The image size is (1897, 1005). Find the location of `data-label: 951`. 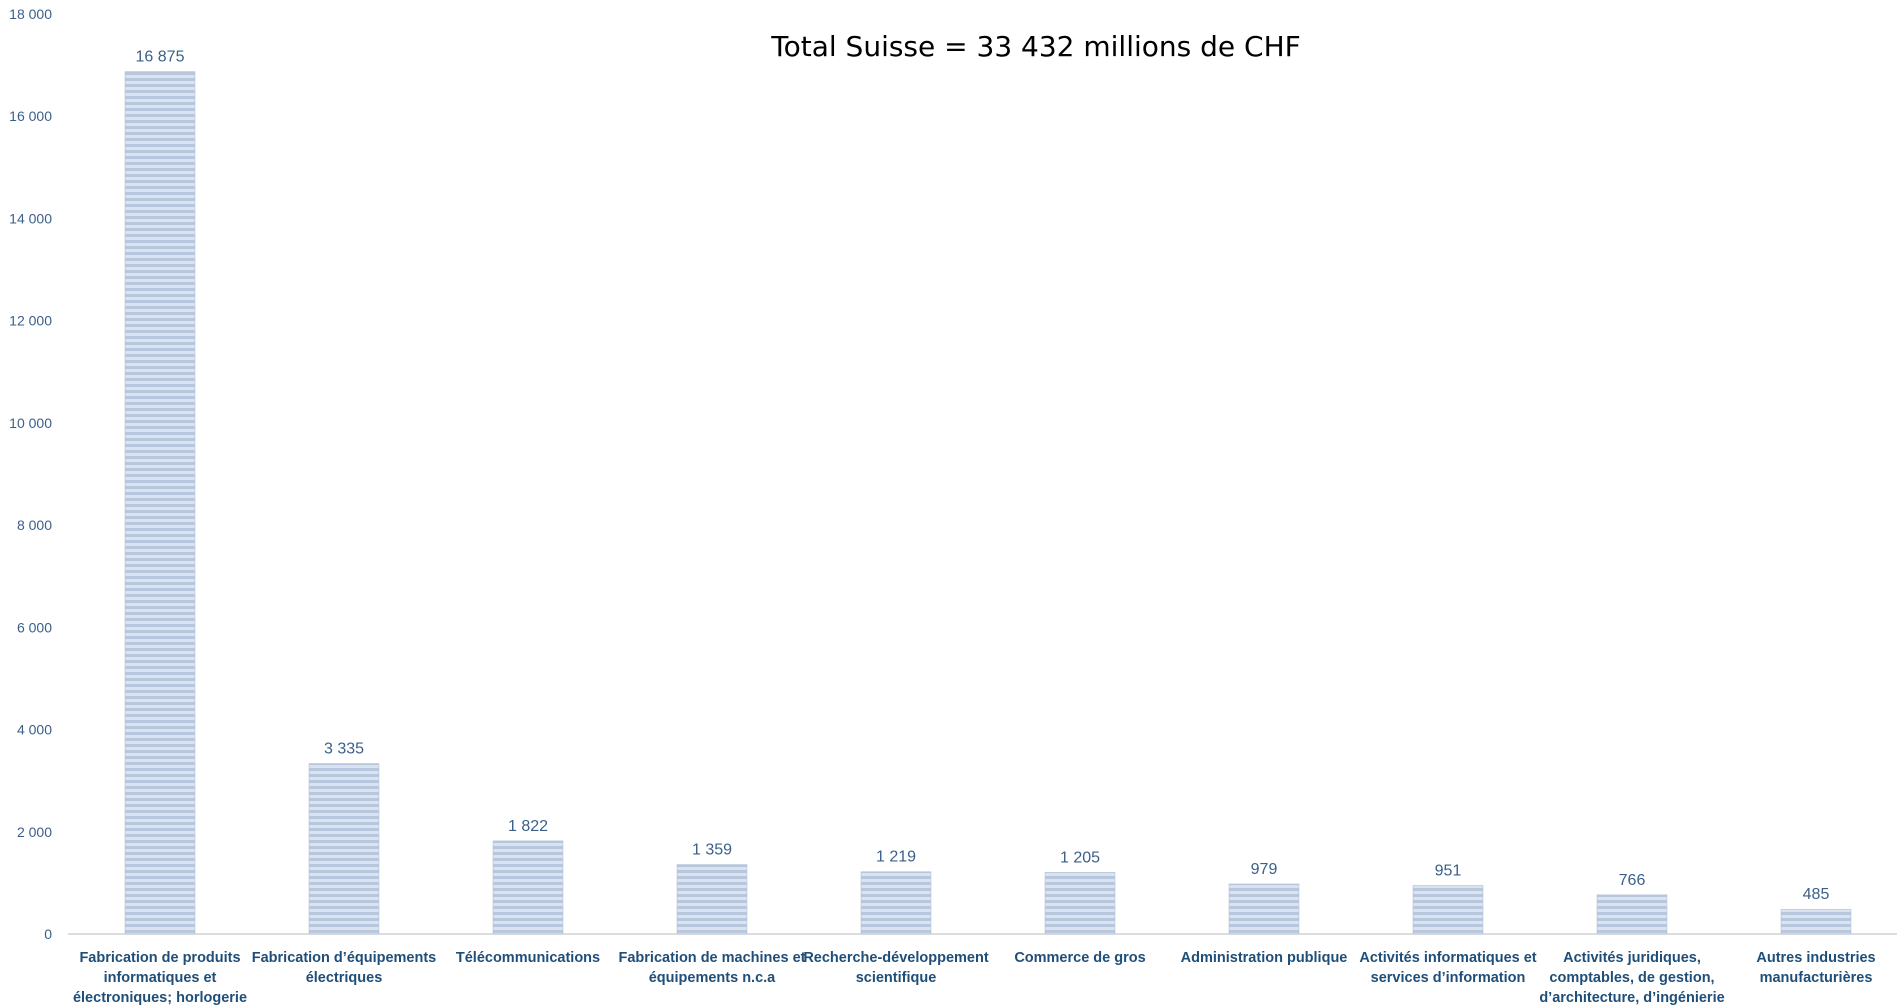

data-label: 951 is located at coordinates (1448, 870).